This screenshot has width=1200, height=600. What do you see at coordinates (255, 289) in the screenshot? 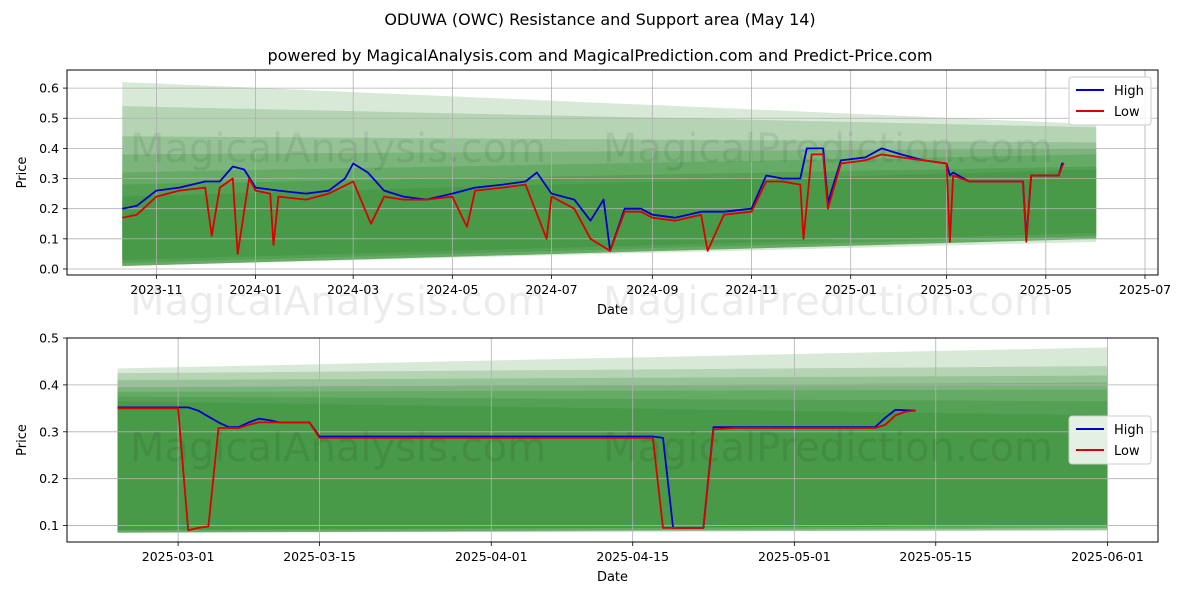
I see `x-tick-label: 2024-01` at bounding box center [255, 289].